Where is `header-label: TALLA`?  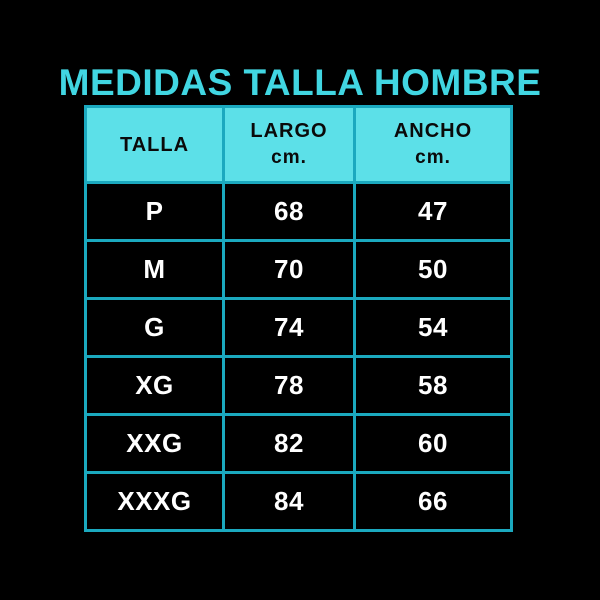 header-label: TALLA is located at coordinates (154, 144).